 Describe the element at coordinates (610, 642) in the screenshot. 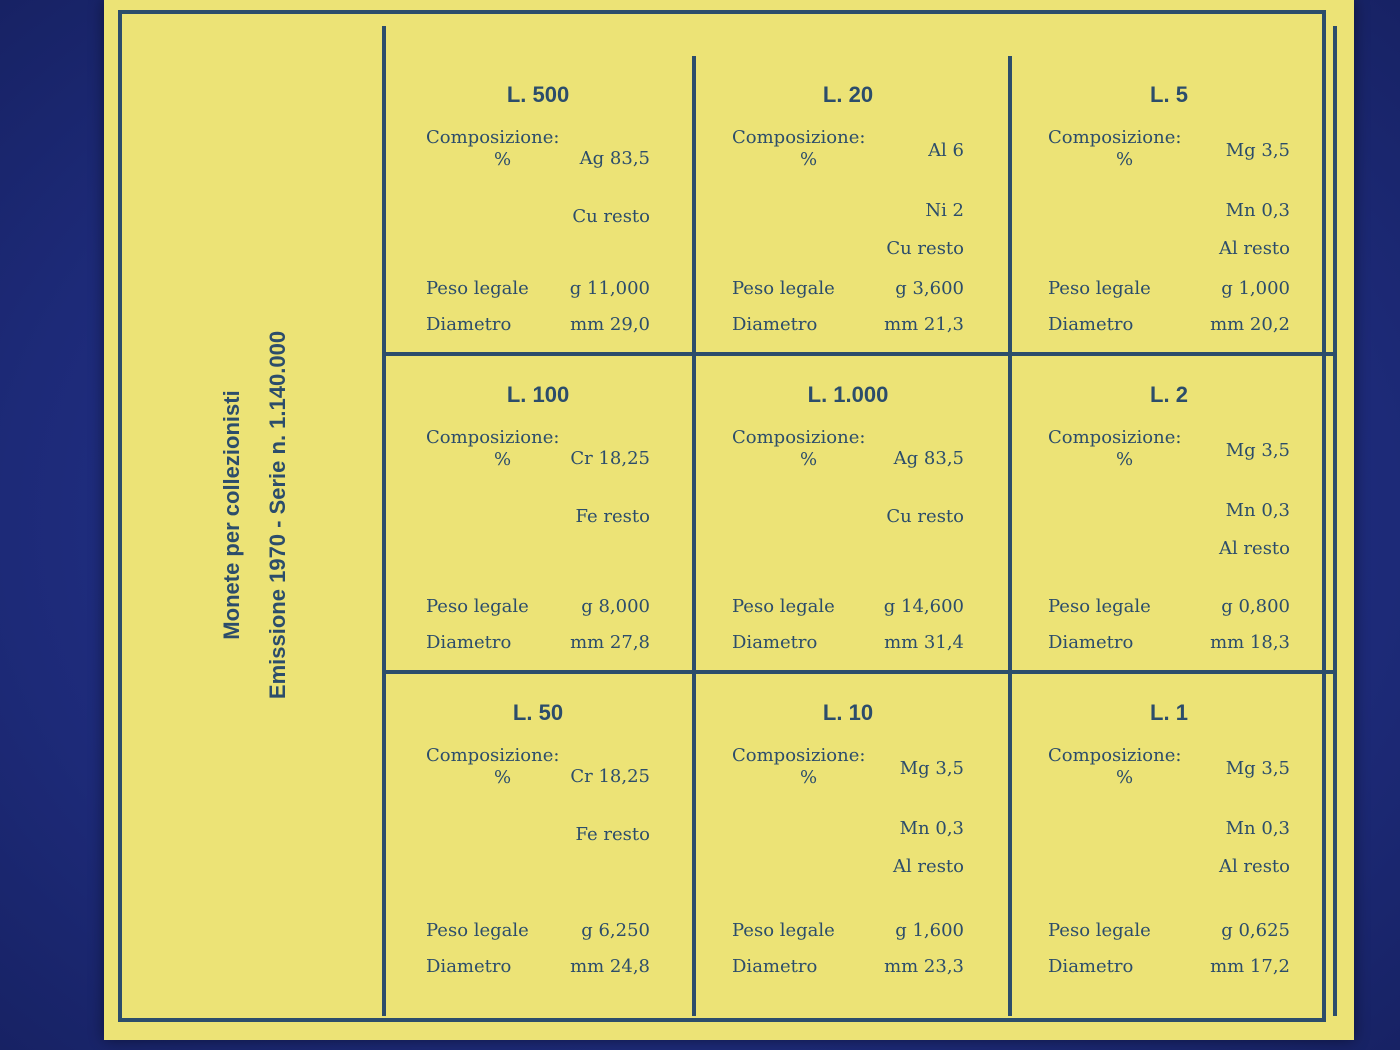

I see `diameter-value: mm 27,8` at that location.